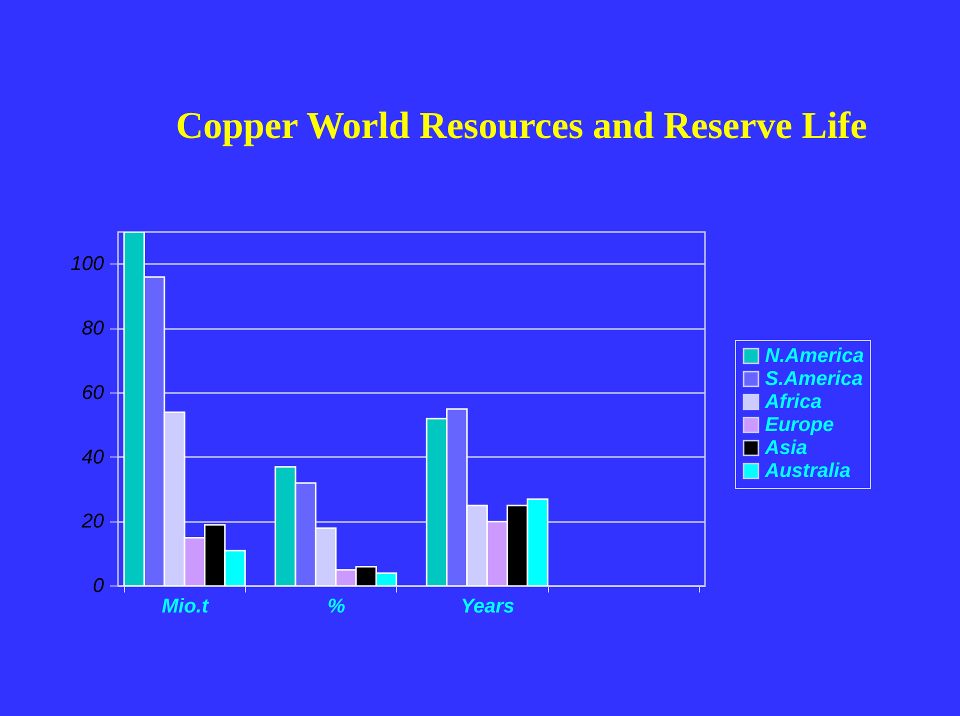 This screenshot has height=716, width=960. I want to click on legend-label: N.America, so click(814, 356).